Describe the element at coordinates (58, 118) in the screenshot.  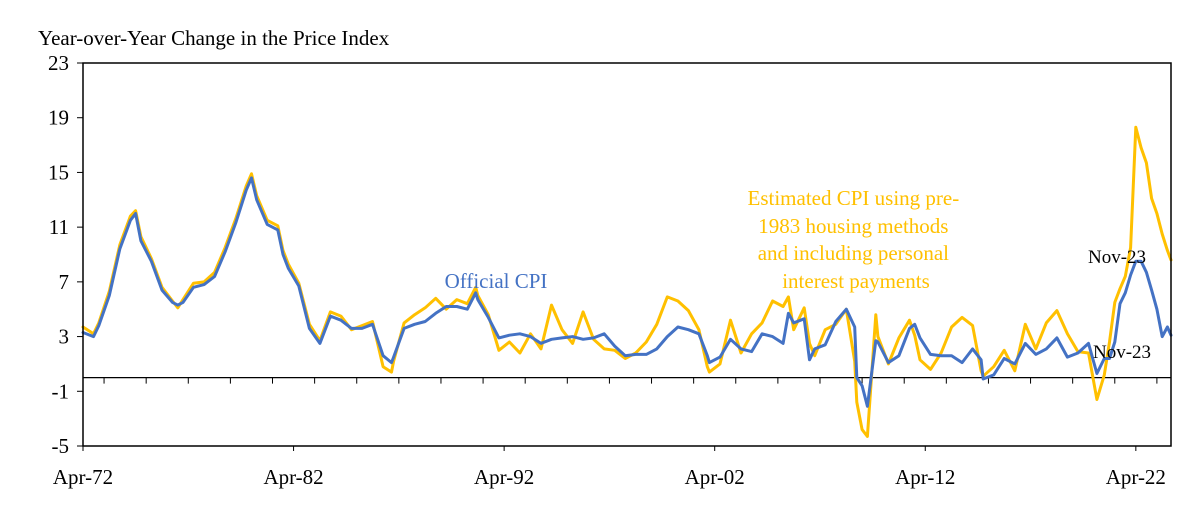
I see `y-tick-label: 19` at that location.